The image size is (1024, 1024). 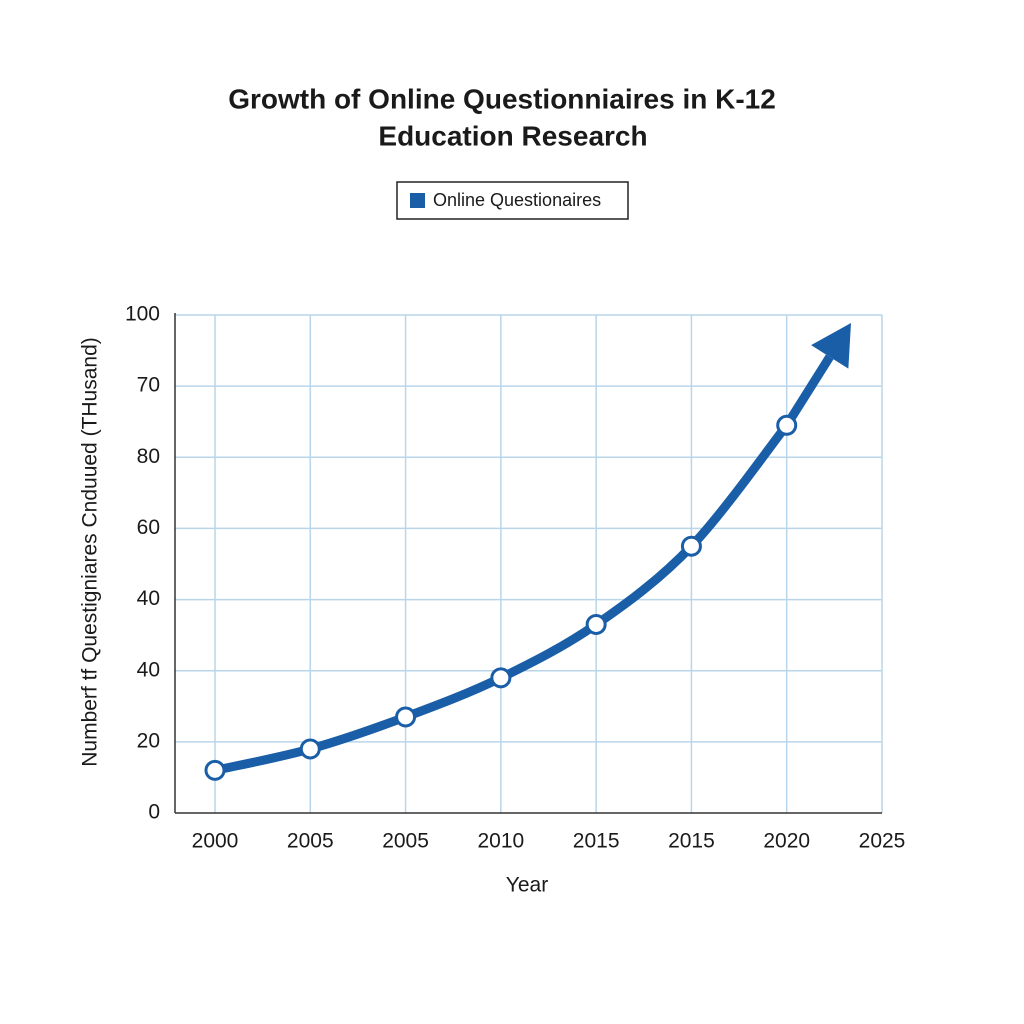 What do you see at coordinates (527, 885) in the screenshot?
I see `x-axis-title: Year` at bounding box center [527, 885].